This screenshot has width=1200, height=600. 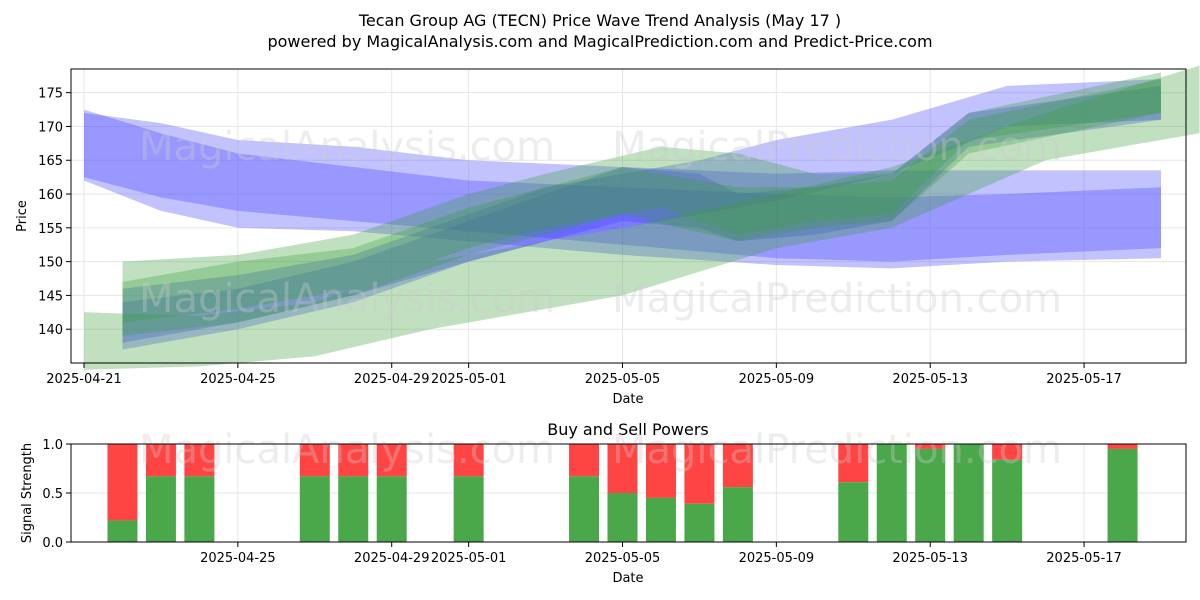 I want to click on signal-x-tick-label: 2025-05-13, so click(x=930, y=558).